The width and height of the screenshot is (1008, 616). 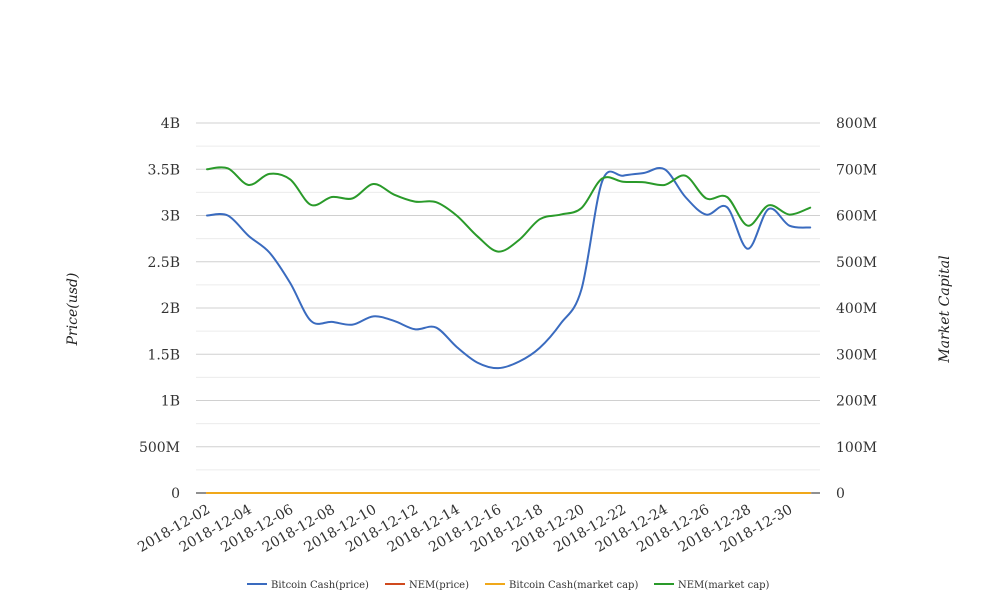 What do you see at coordinates (856, 355) in the screenshot?
I see `right-tick-label: 300M` at bounding box center [856, 355].